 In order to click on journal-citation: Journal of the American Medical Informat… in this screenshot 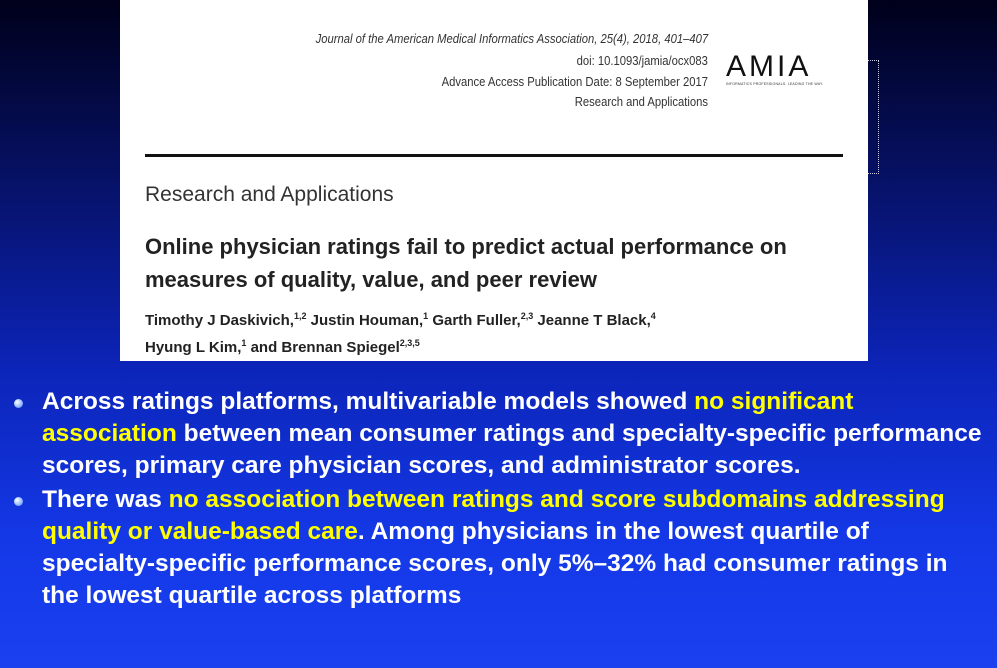, I will do `click(511, 39)`.